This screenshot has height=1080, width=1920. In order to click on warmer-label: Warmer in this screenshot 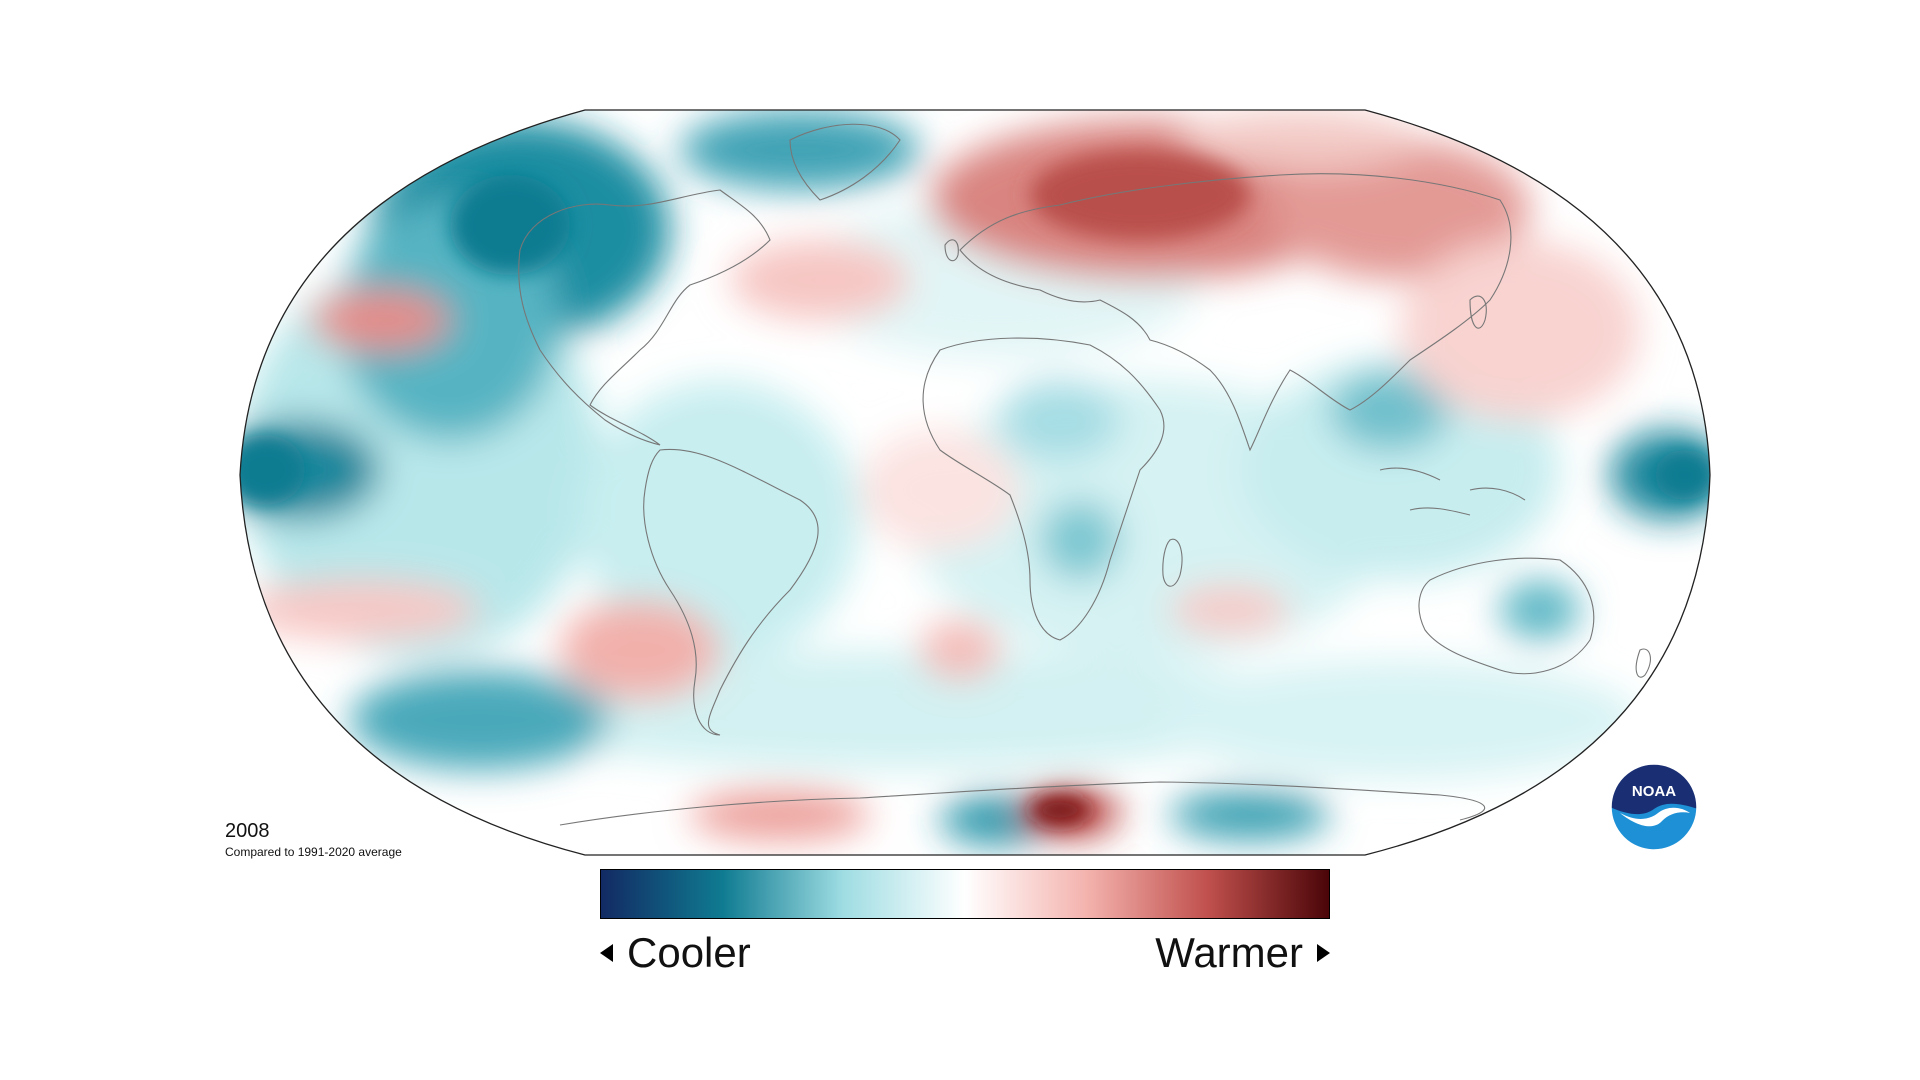, I will do `click(1229, 952)`.